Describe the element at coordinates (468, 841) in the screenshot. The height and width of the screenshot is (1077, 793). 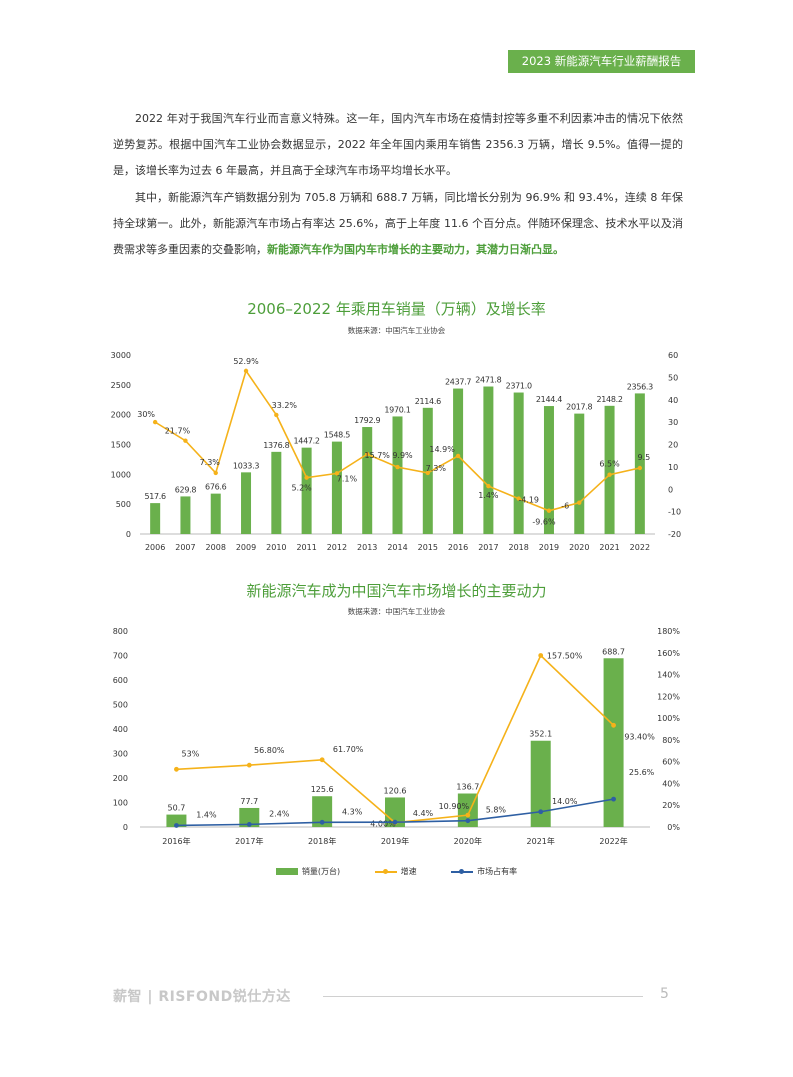
I see `chart2-x-tick: 2020年` at that location.